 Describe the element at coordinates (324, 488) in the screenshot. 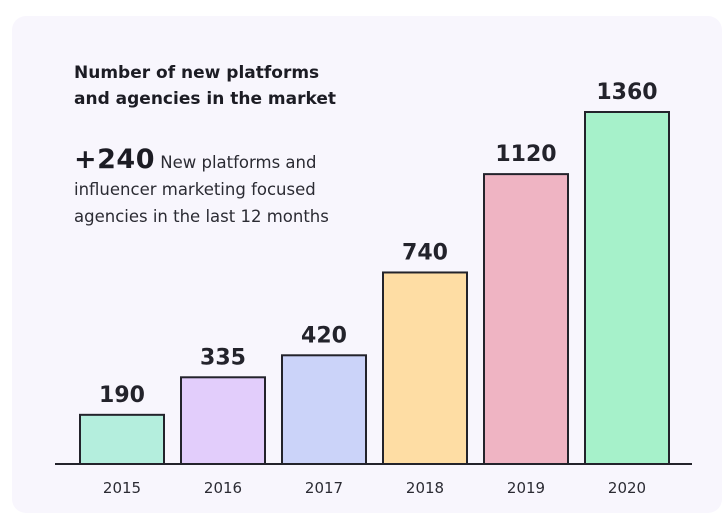

I see `x-tick-2017: 2017` at that location.